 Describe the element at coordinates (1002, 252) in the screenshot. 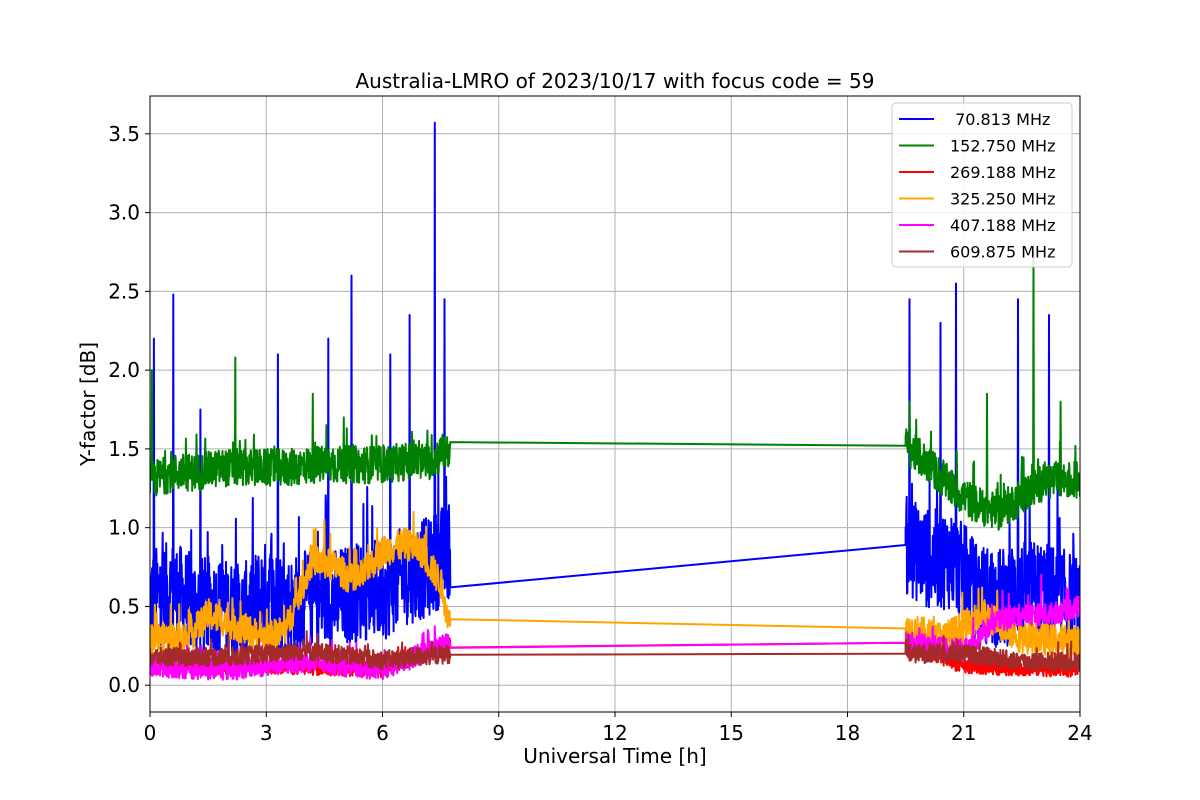

I see `legend-label: 609.875 MHz` at that location.